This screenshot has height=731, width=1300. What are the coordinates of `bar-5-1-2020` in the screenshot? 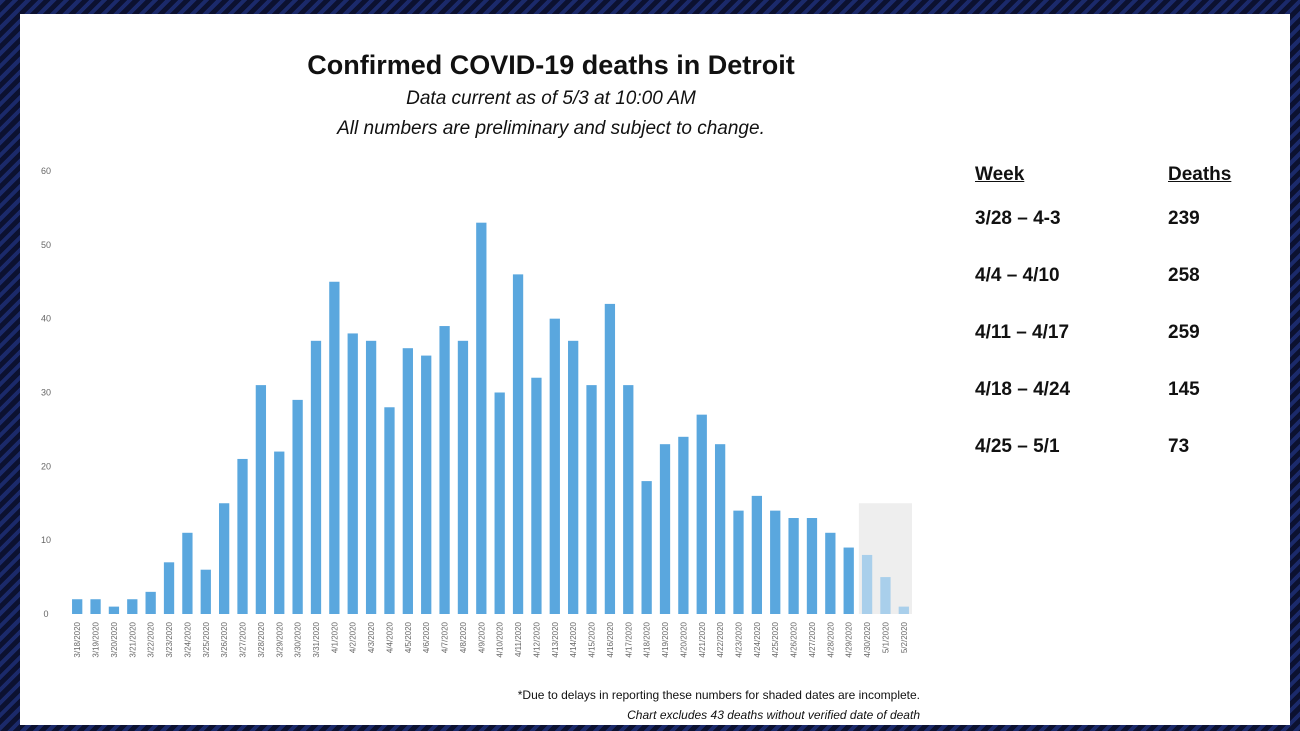 It's located at (885, 595).